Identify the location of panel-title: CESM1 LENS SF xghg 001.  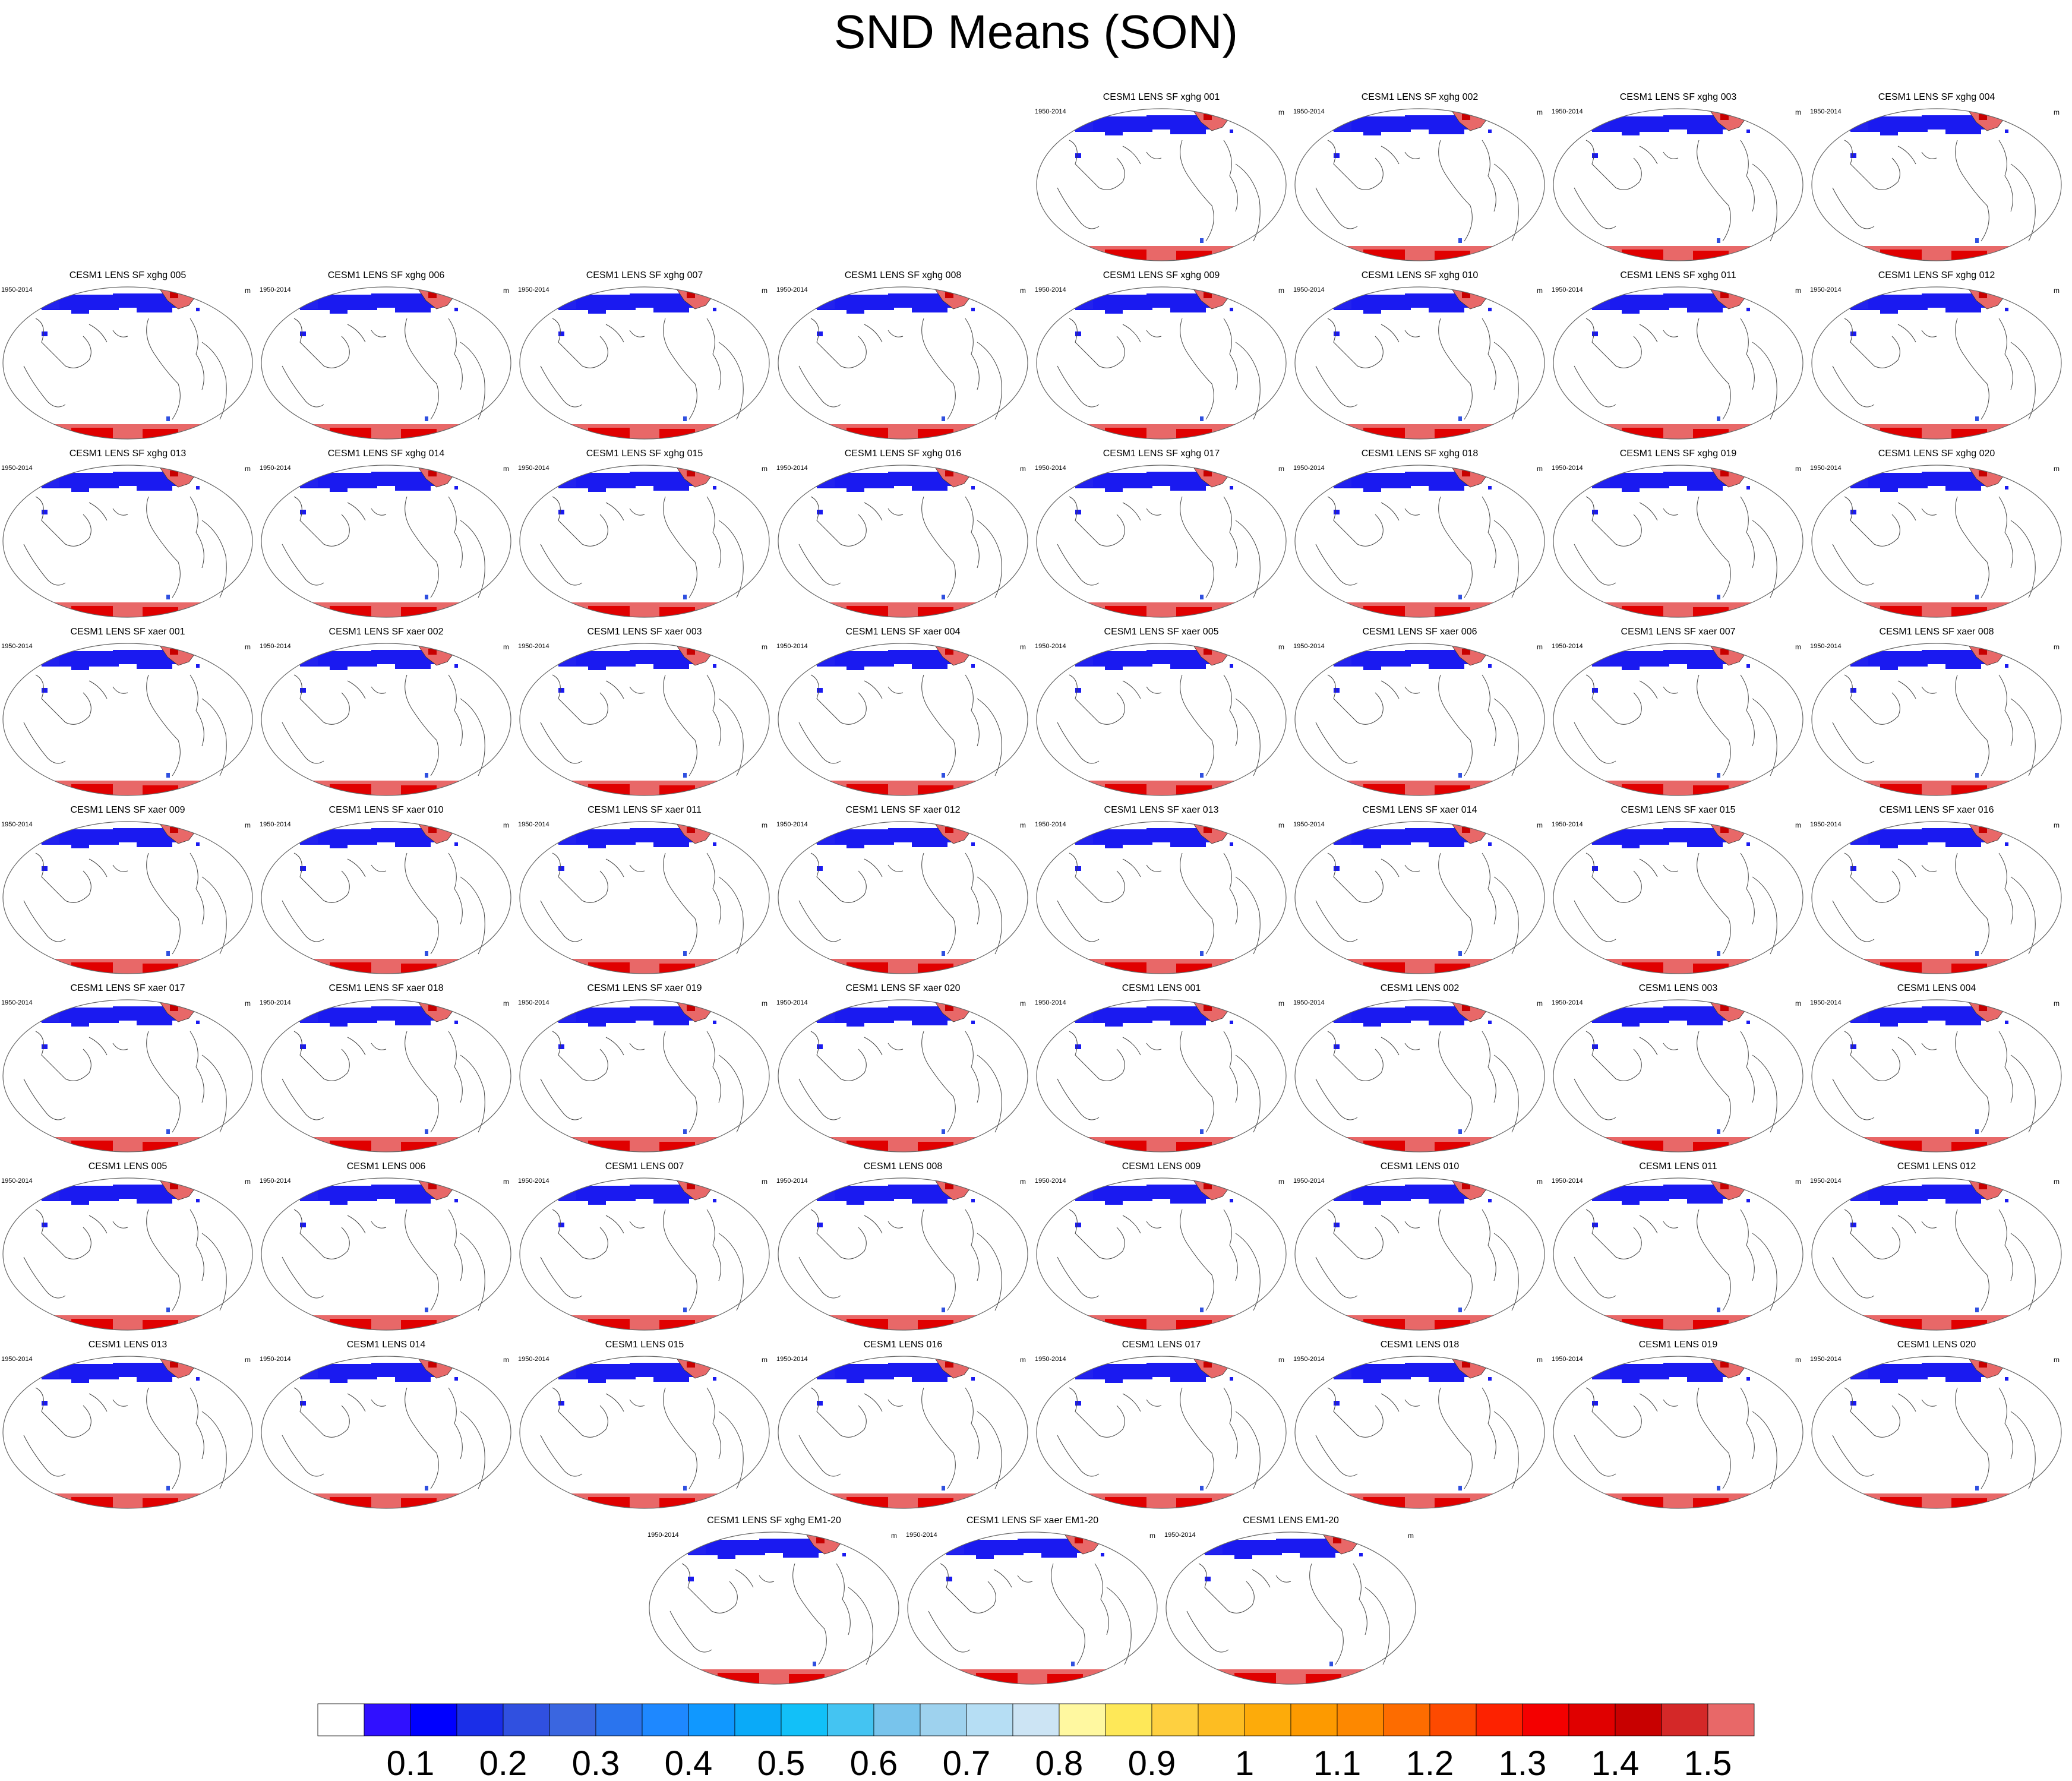
(1161, 97).